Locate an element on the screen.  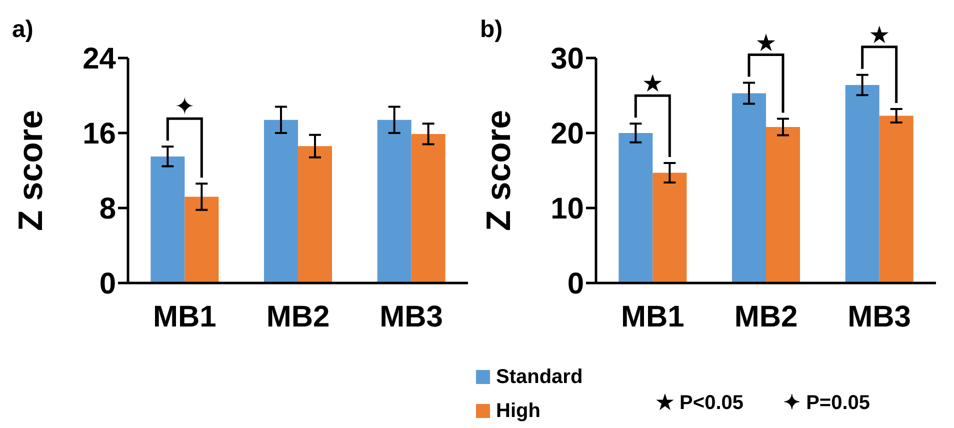
y-tick-label: 16 is located at coordinates (99, 134).